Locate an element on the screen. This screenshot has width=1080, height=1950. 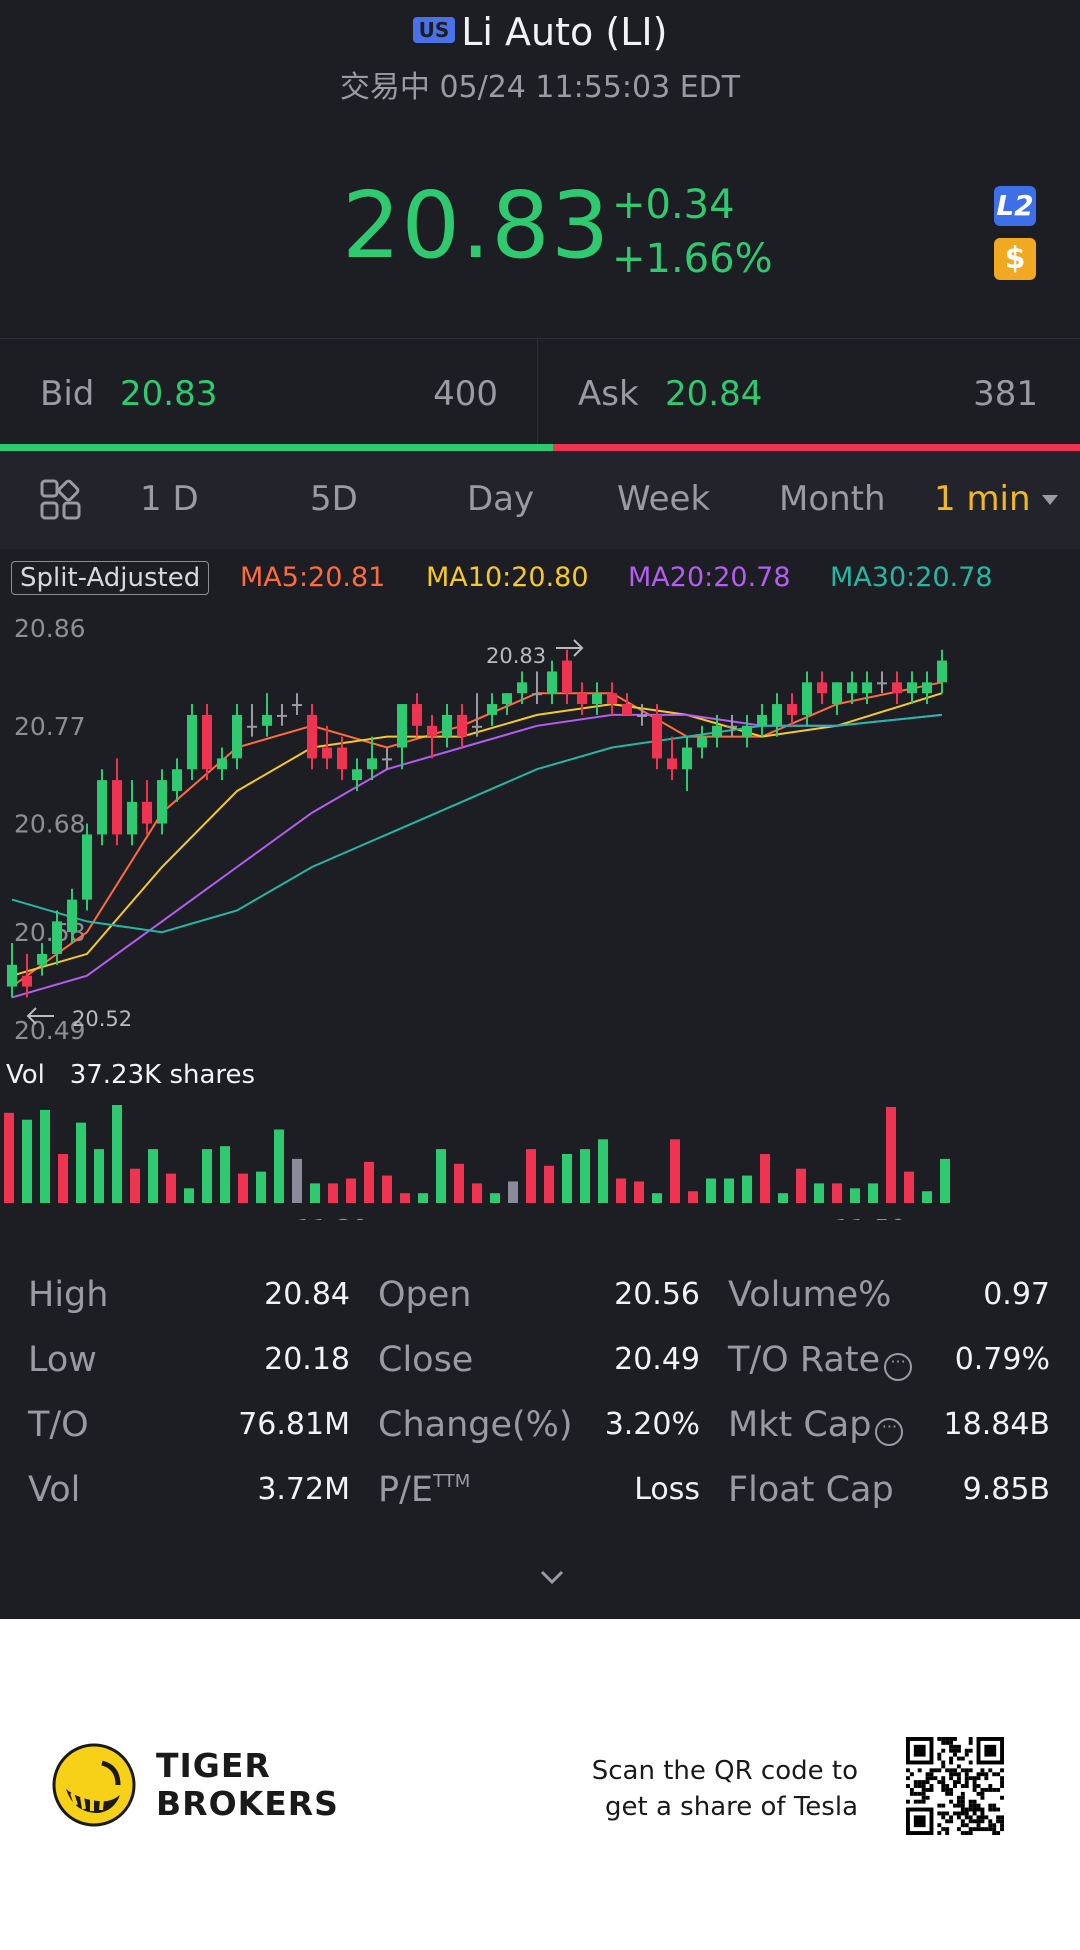
stat-mkt-cap-label: Mkt Cap is located at coordinates (800, 1425).